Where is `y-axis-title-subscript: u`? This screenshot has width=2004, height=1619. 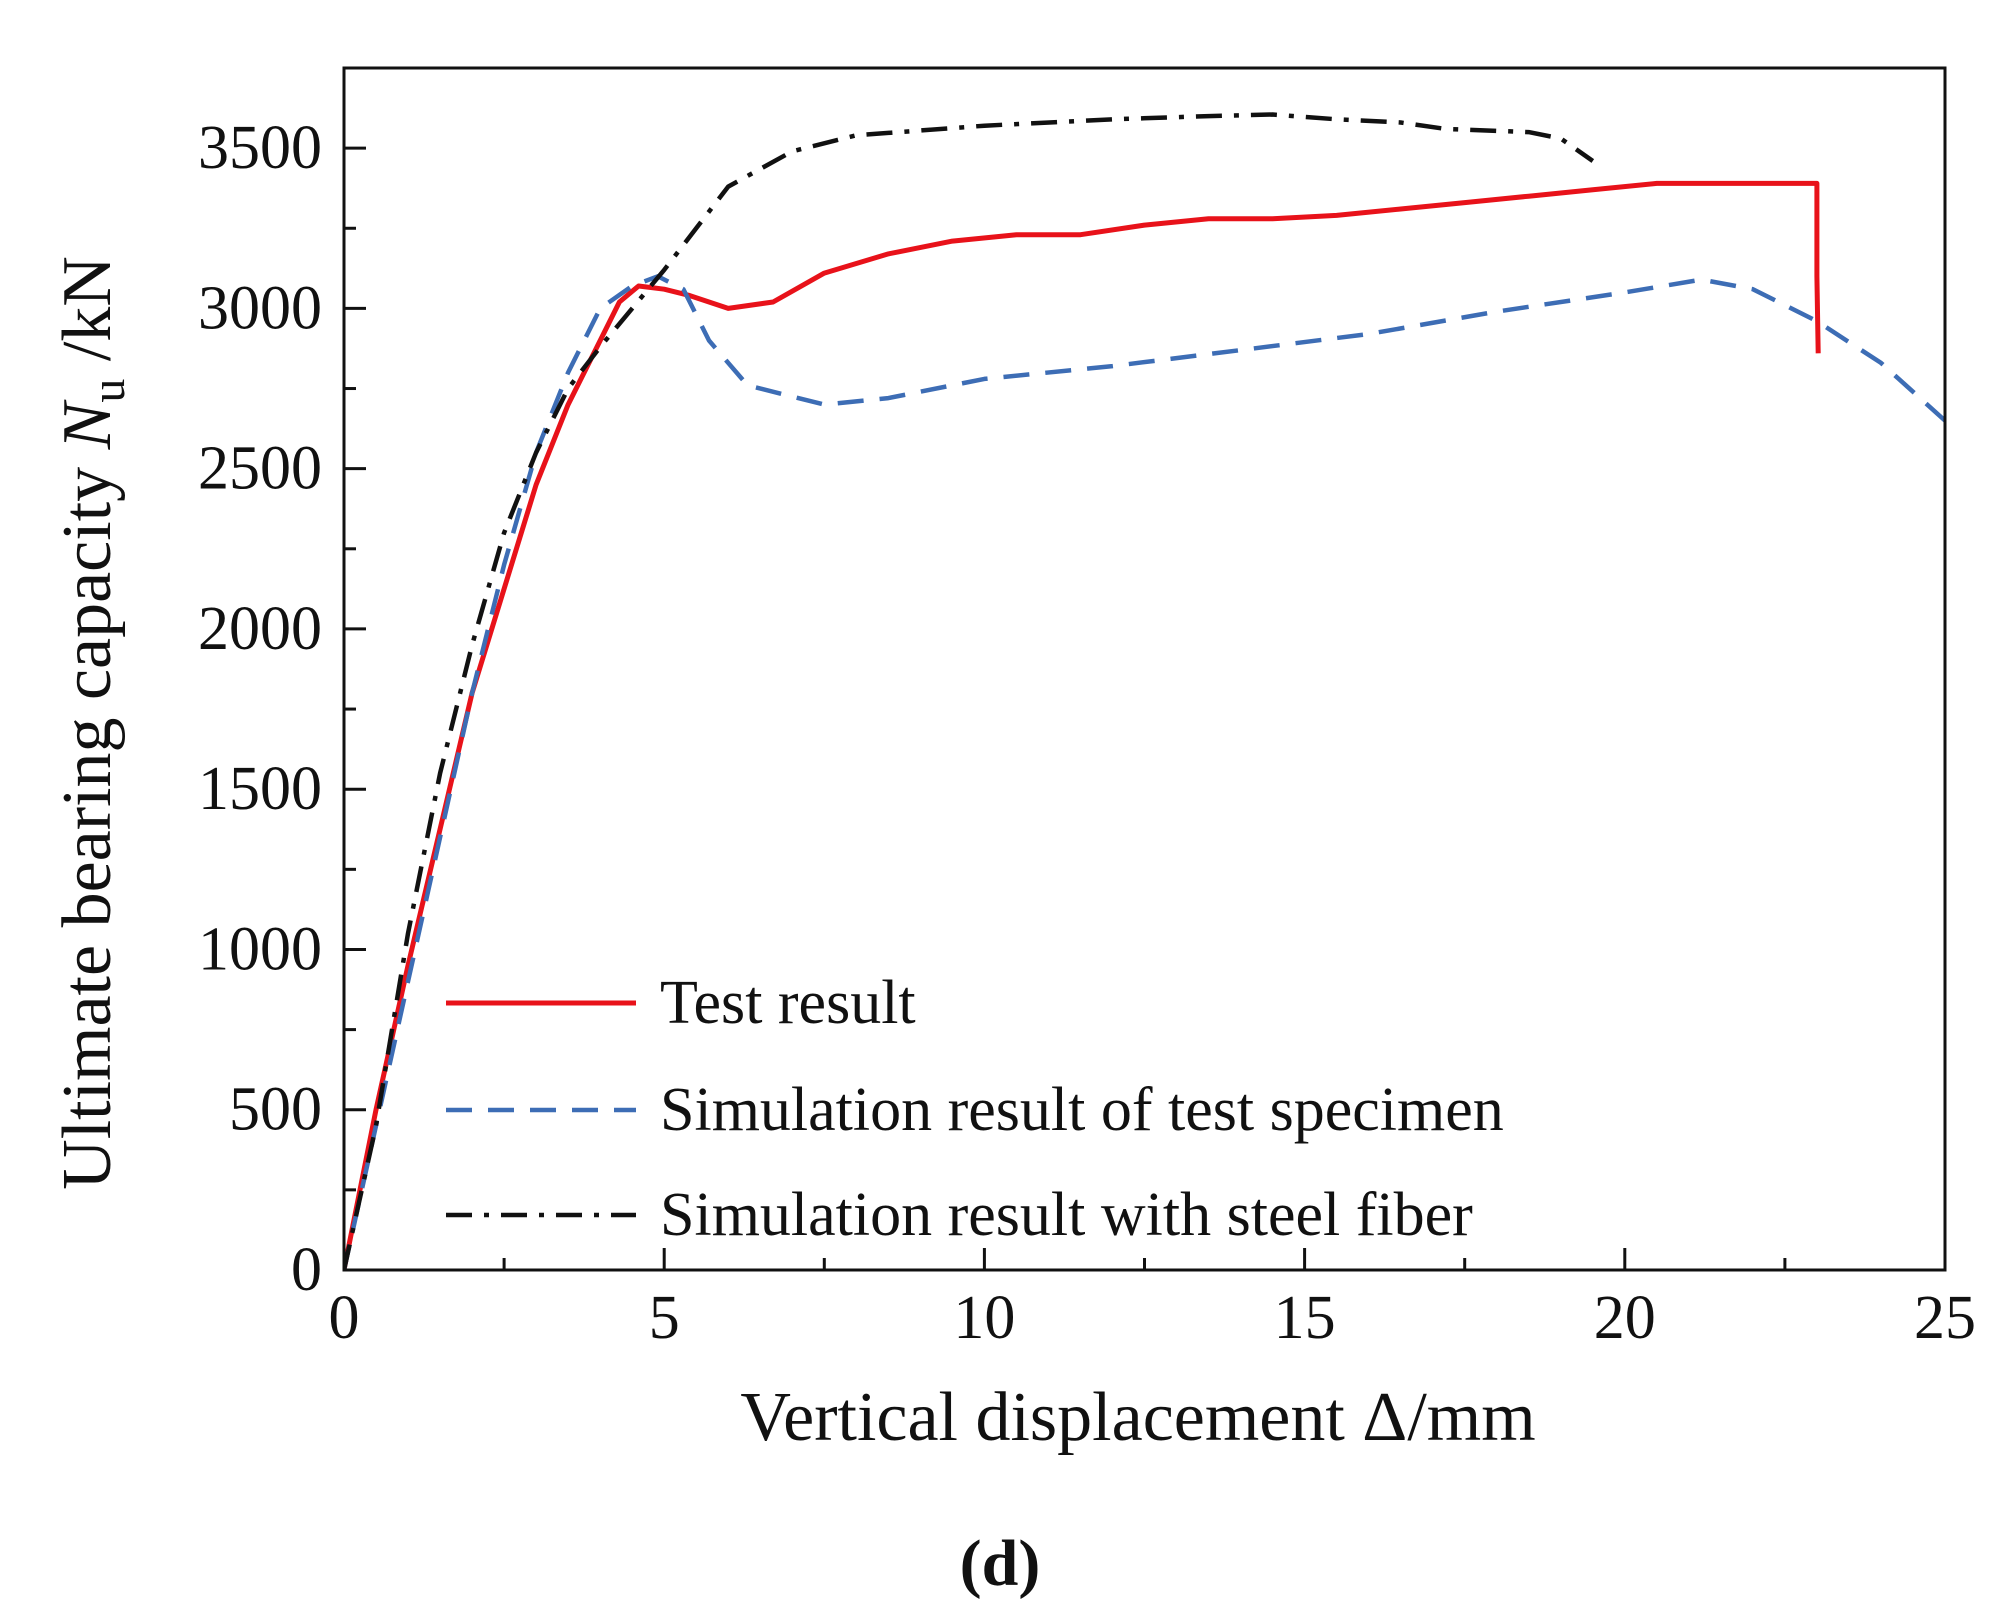
y-axis-title-subscript: u is located at coordinates (108, 391).